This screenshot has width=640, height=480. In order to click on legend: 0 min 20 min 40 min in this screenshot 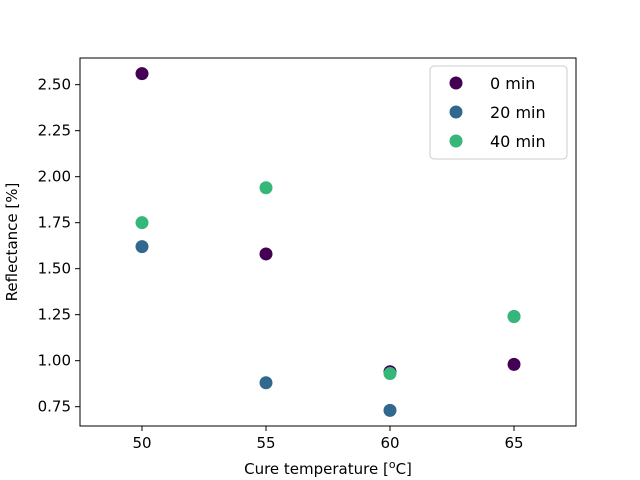, I will do `click(498, 112)`.